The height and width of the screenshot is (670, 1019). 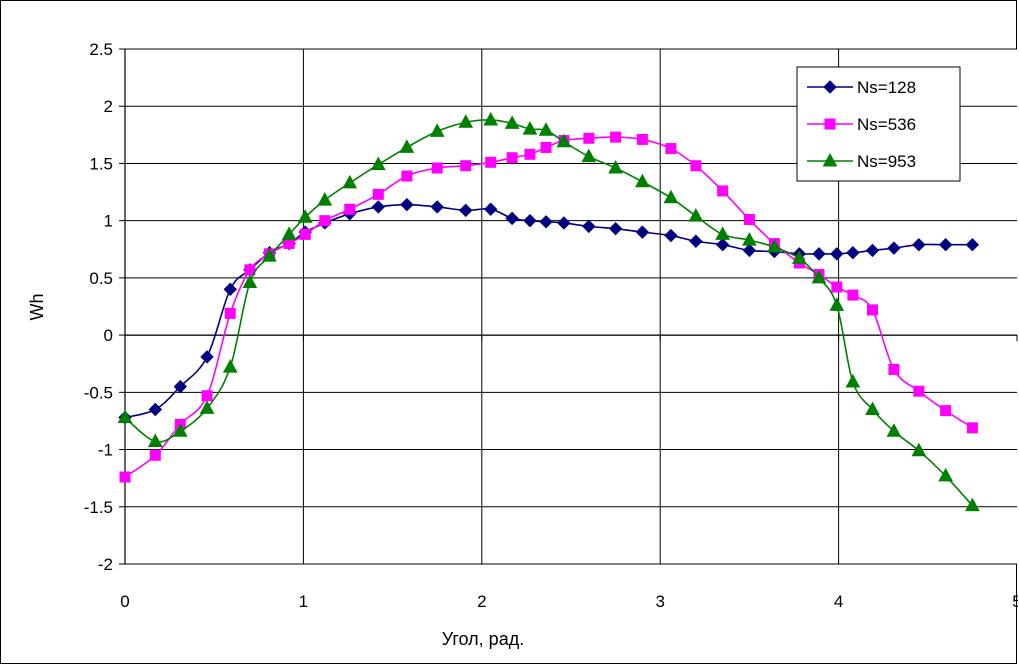 I want to click on y-tick-label: -0.5, so click(x=98, y=392).